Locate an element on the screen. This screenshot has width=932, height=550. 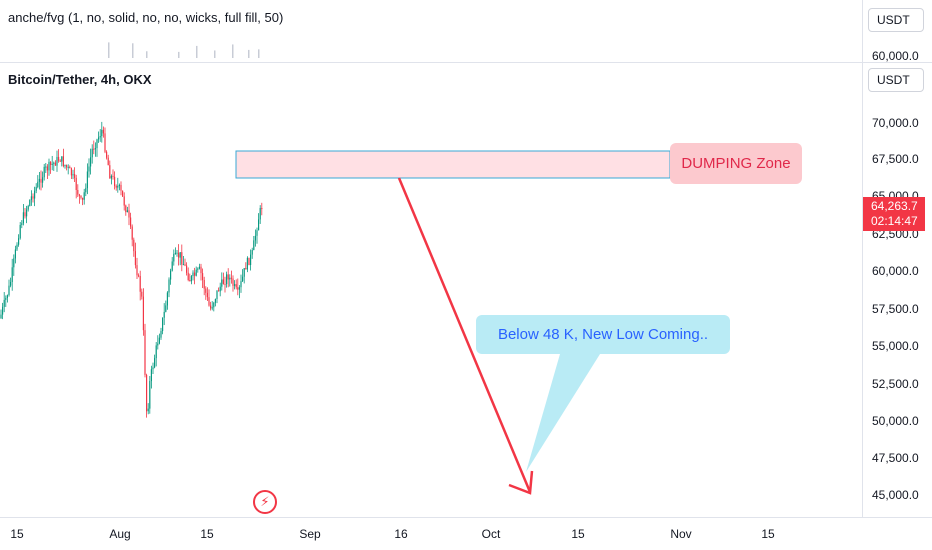
callout-label: Below 48 K, New Low Coming.. is located at coordinates (603, 334).